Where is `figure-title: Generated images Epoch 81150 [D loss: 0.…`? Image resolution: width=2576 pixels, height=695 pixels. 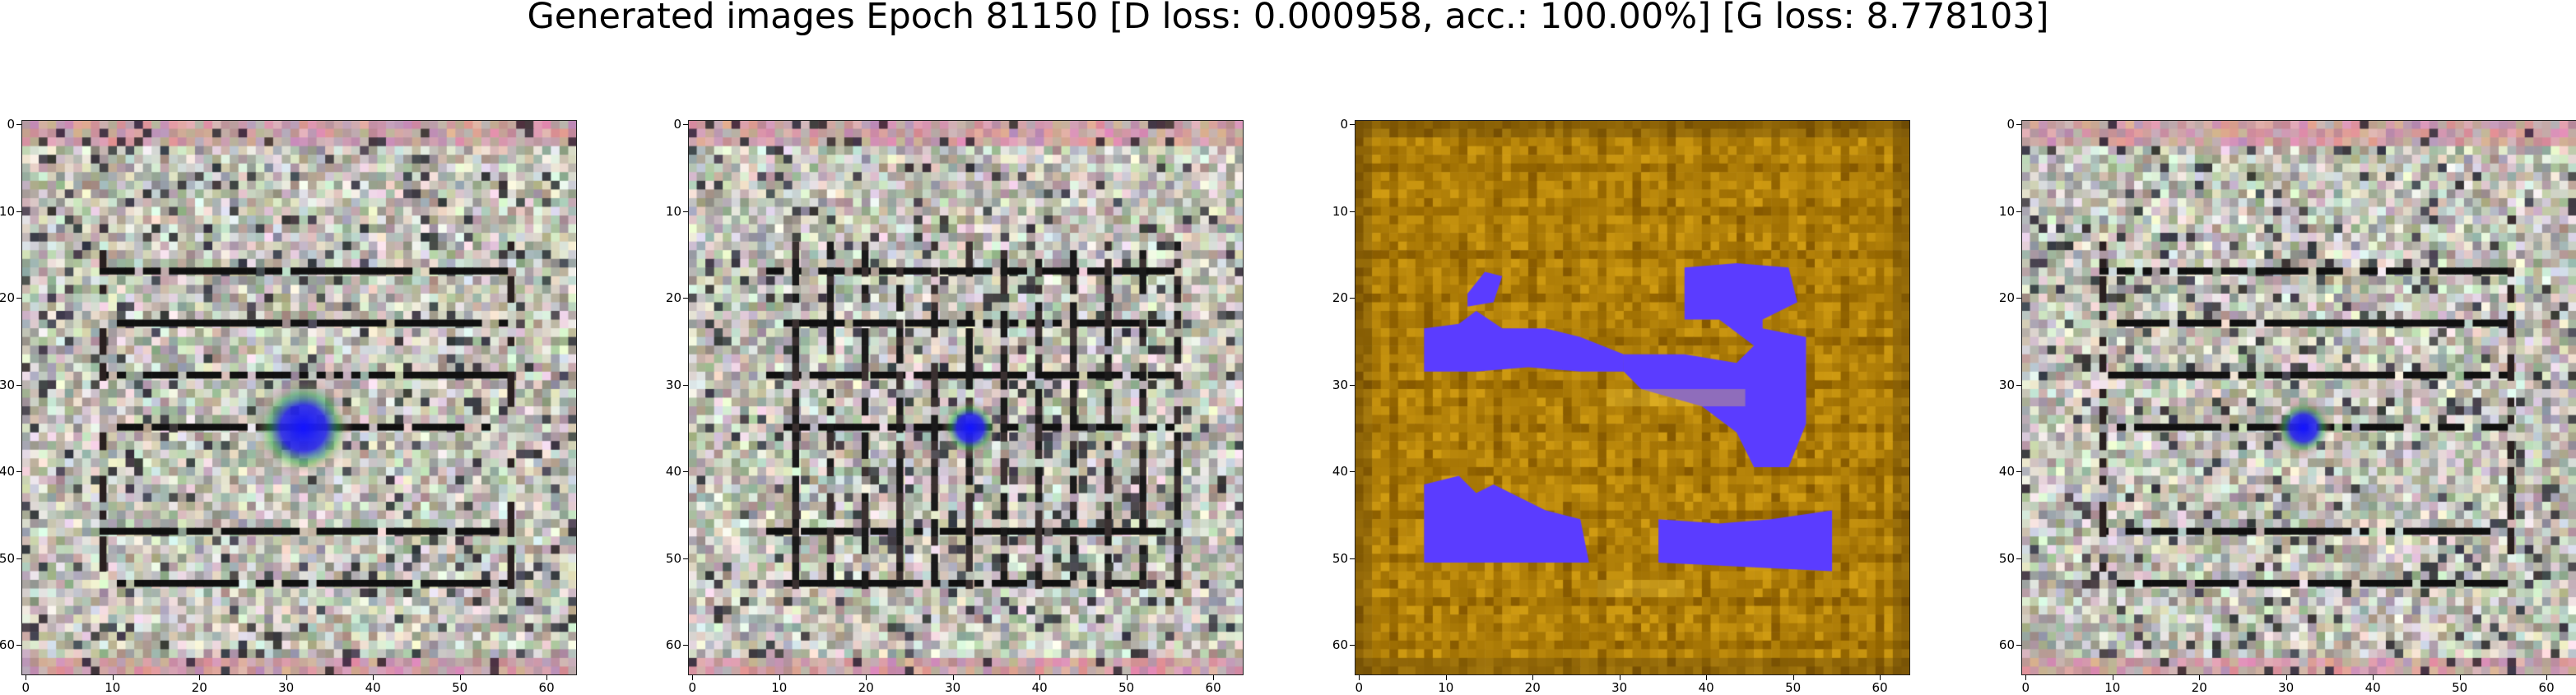 figure-title: Generated images Epoch 81150 [D loss: 0.… is located at coordinates (1288, 18).